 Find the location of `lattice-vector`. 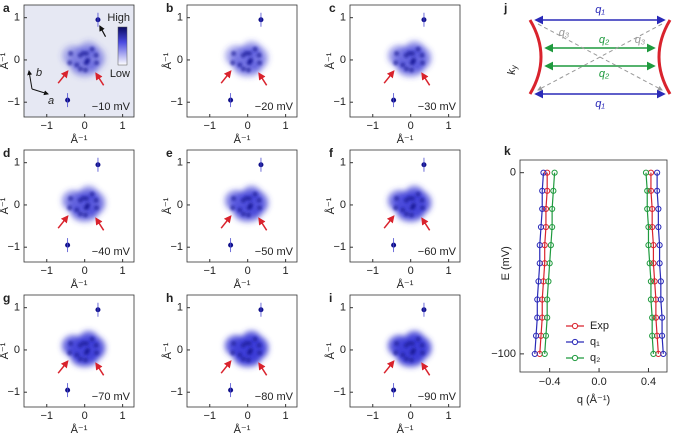

lattice-vector is located at coordinates (40, 92).